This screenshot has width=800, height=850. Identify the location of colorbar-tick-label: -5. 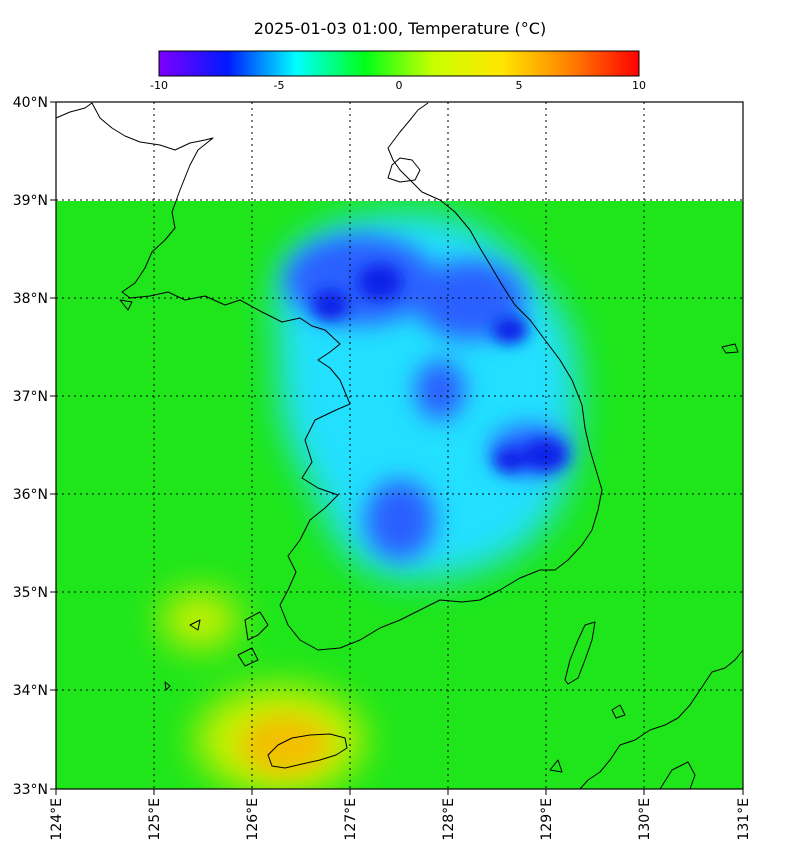
(279, 85).